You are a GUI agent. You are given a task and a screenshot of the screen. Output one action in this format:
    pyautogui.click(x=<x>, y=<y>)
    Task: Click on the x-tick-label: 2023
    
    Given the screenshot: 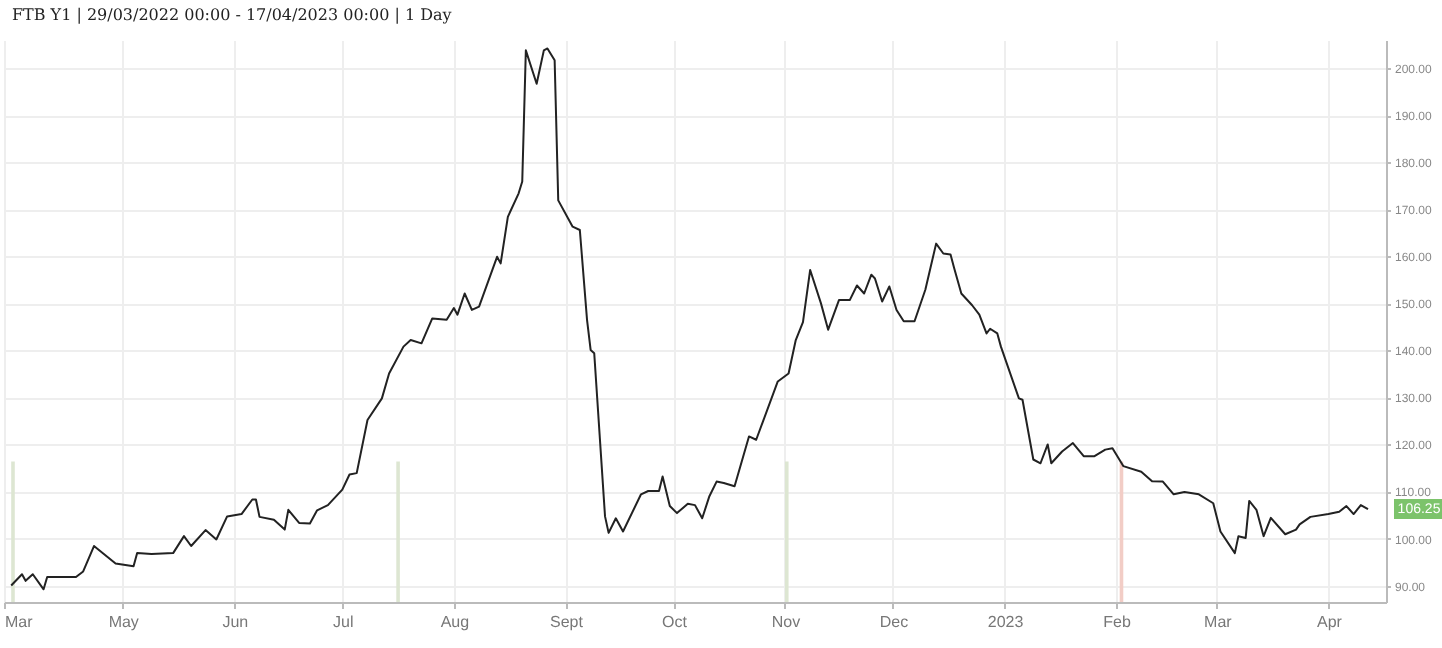 What is the action you would take?
    pyautogui.click(x=1006, y=622)
    